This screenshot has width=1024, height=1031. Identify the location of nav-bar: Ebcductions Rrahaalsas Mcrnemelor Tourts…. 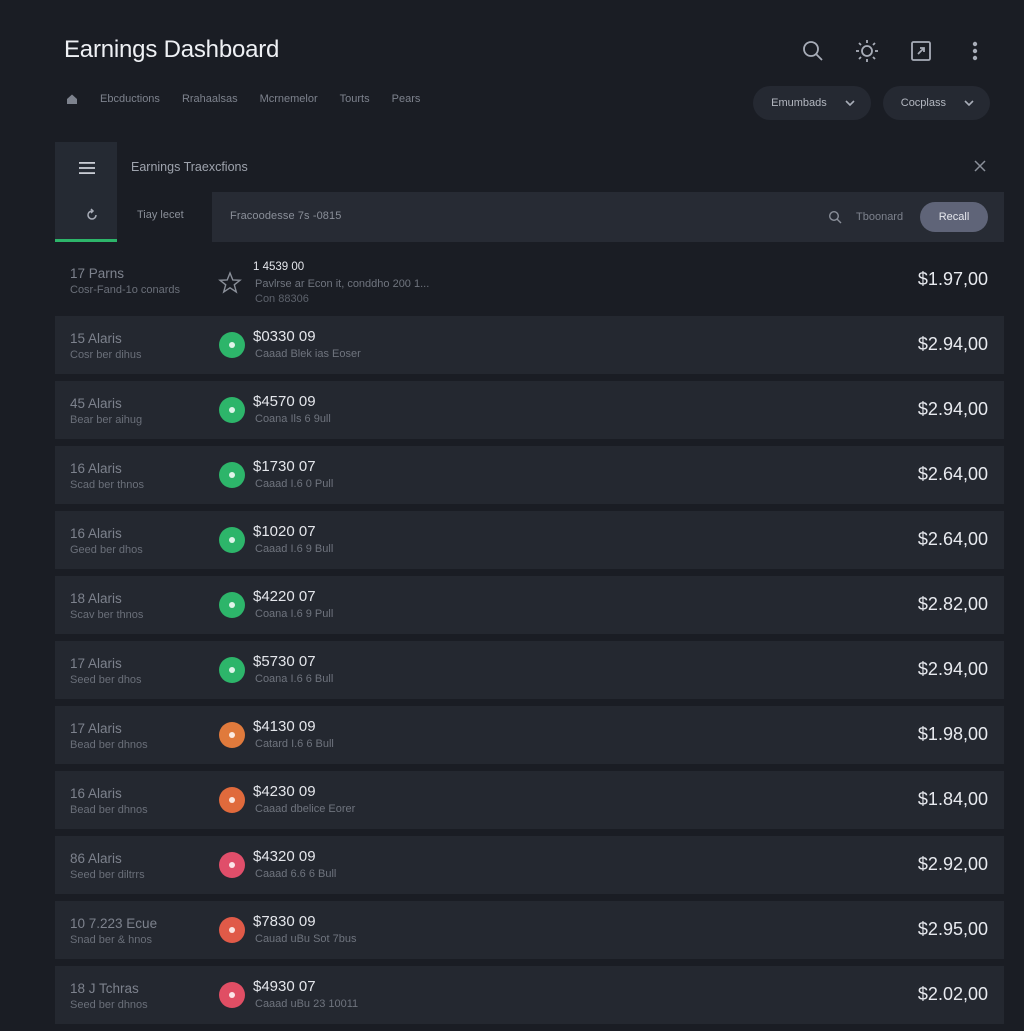
(243, 99).